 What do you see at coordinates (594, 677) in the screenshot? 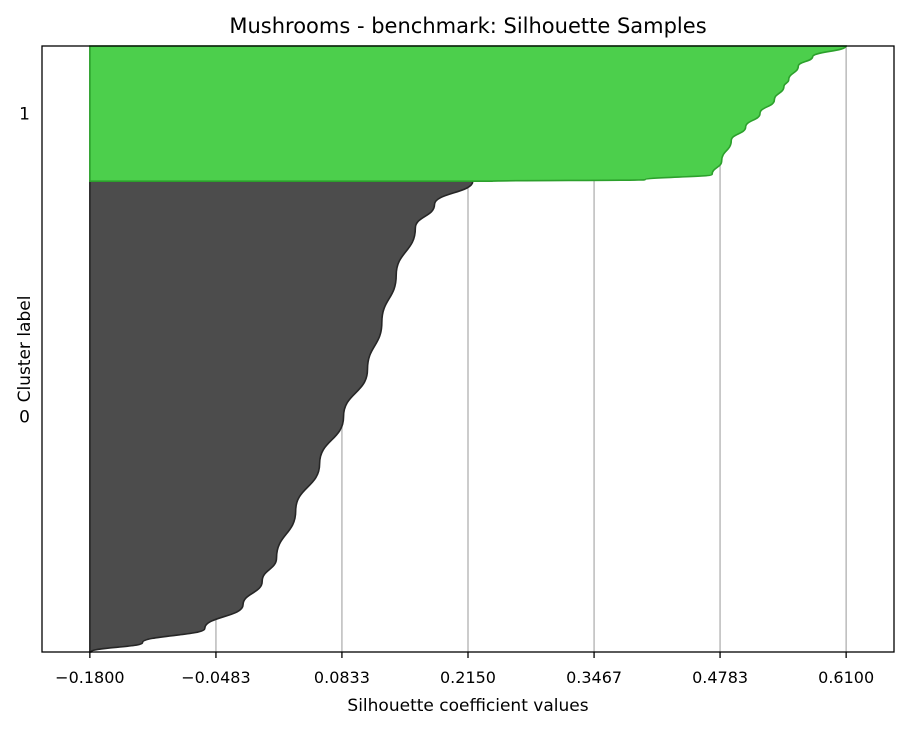
I see `x-tick-label: 0.3467` at bounding box center [594, 677].